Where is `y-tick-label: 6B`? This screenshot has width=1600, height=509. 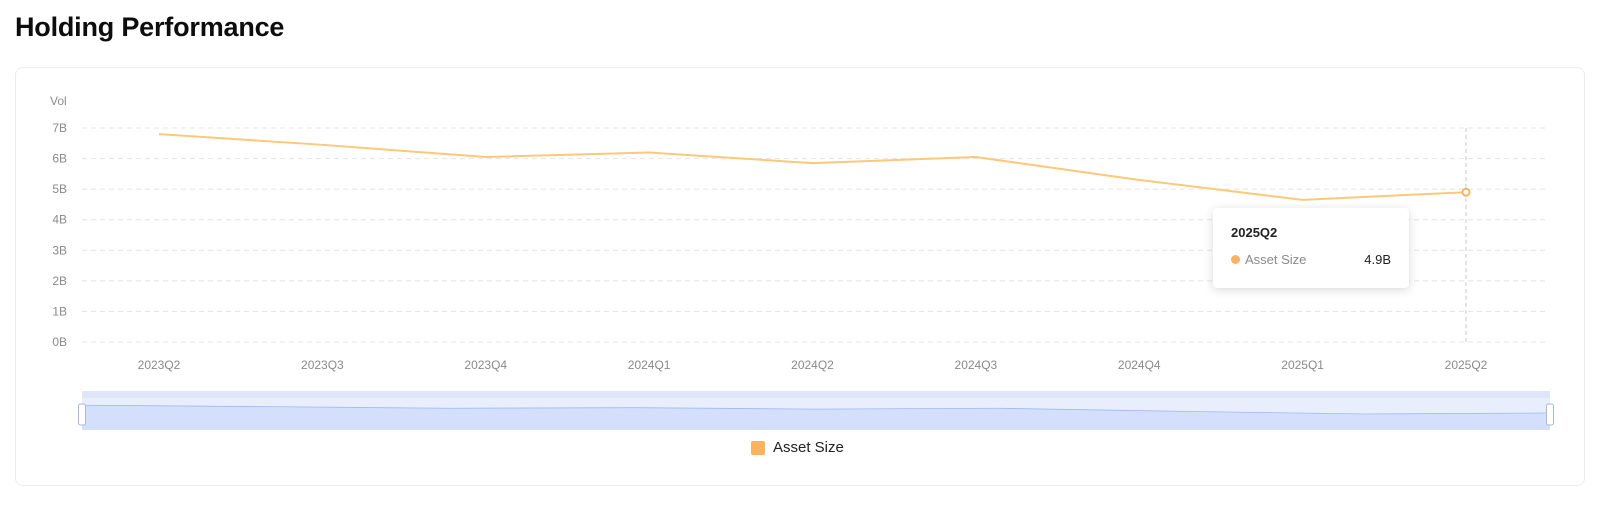
y-tick-label: 6B is located at coordinates (59, 159).